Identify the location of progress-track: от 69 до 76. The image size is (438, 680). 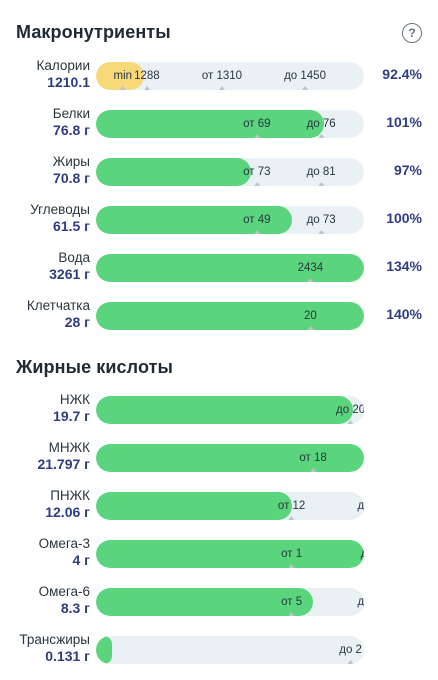
(230, 124).